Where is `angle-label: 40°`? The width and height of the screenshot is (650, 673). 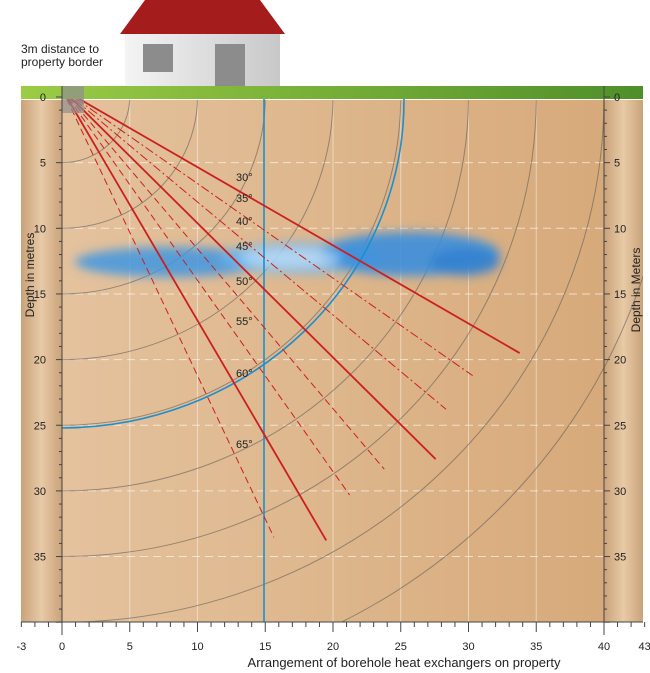 angle-label: 40° is located at coordinates (244, 222).